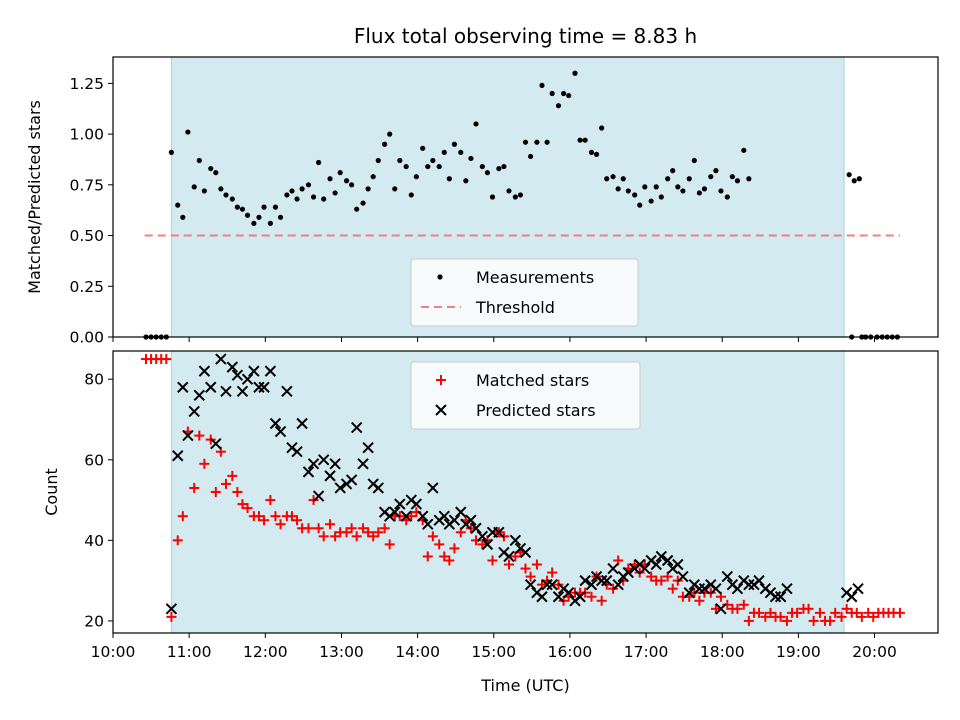 This screenshot has height=720, width=960. I want to click on bottom-y-axis-label: Count, so click(51, 492).